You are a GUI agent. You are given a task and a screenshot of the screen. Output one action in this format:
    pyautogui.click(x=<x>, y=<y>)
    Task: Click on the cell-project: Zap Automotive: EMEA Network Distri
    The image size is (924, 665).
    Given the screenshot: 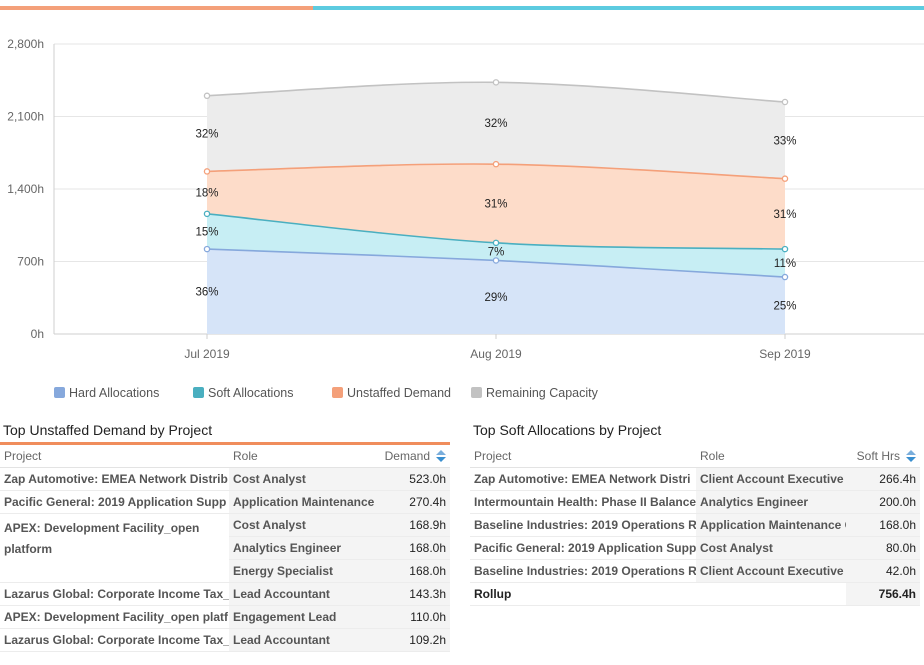 What is the action you would take?
    pyautogui.click(x=583, y=479)
    